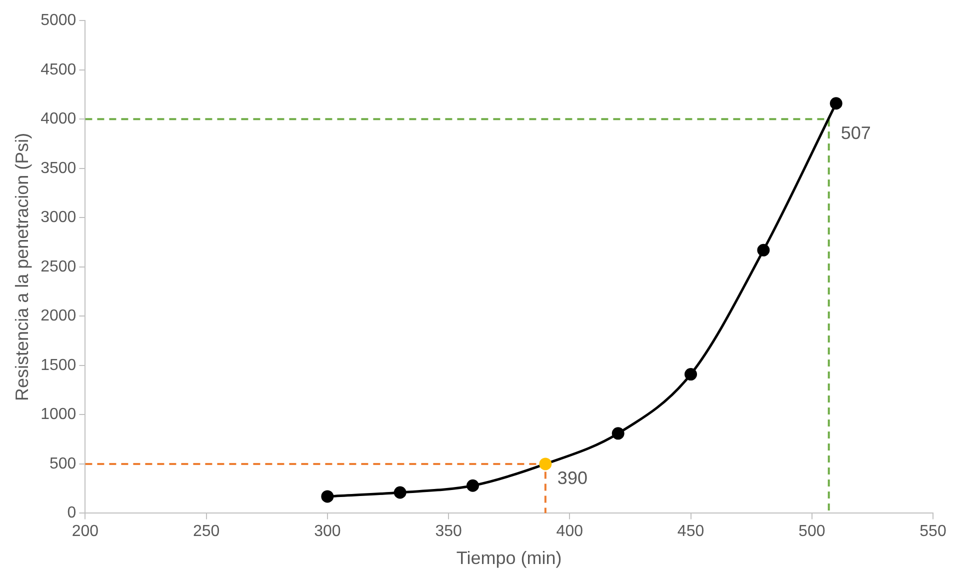  What do you see at coordinates (58, 316) in the screenshot?
I see `y-tick-label: 2000` at bounding box center [58, 316].